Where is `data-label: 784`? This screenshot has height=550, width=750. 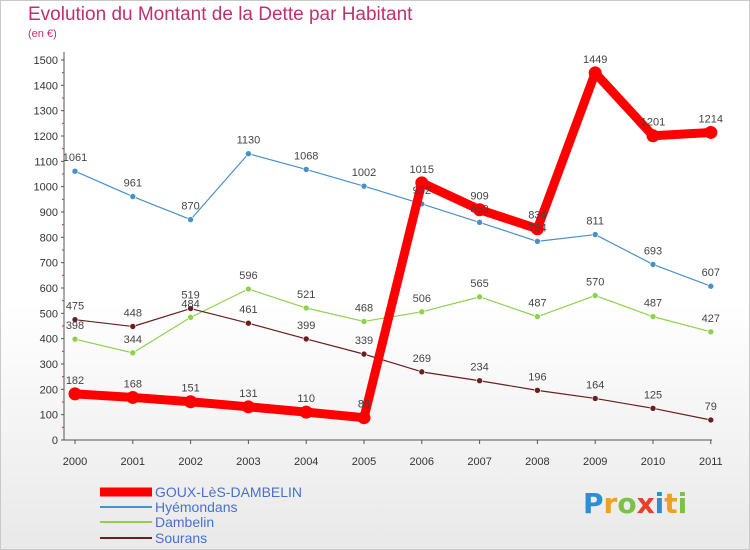
data-label: 784 is located at coordinates (537, 228).